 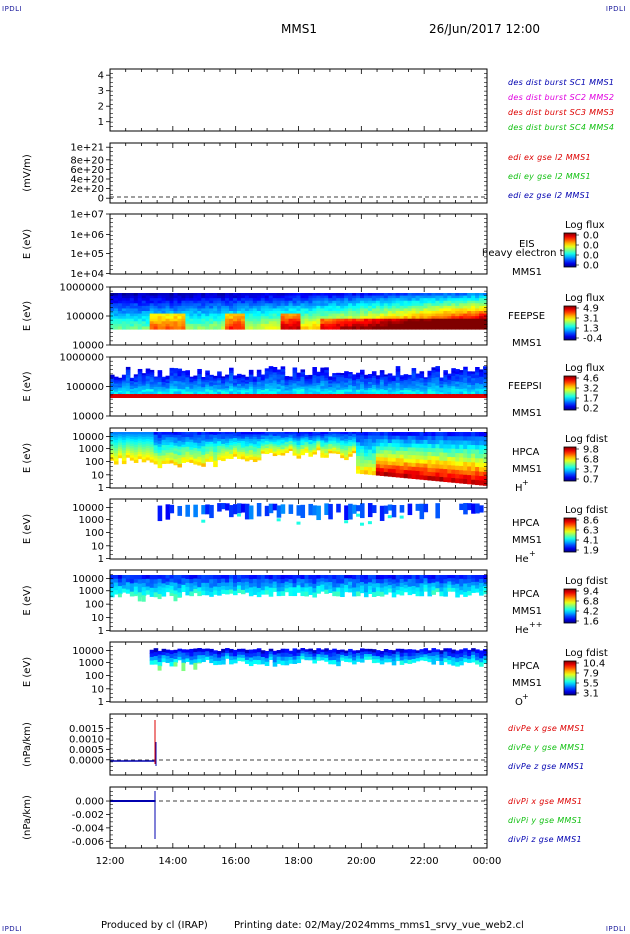 What do you see at coordinates (101, 76) in the screenshot?
I see `ytick-label: 4` at bounding box center [101, 76].